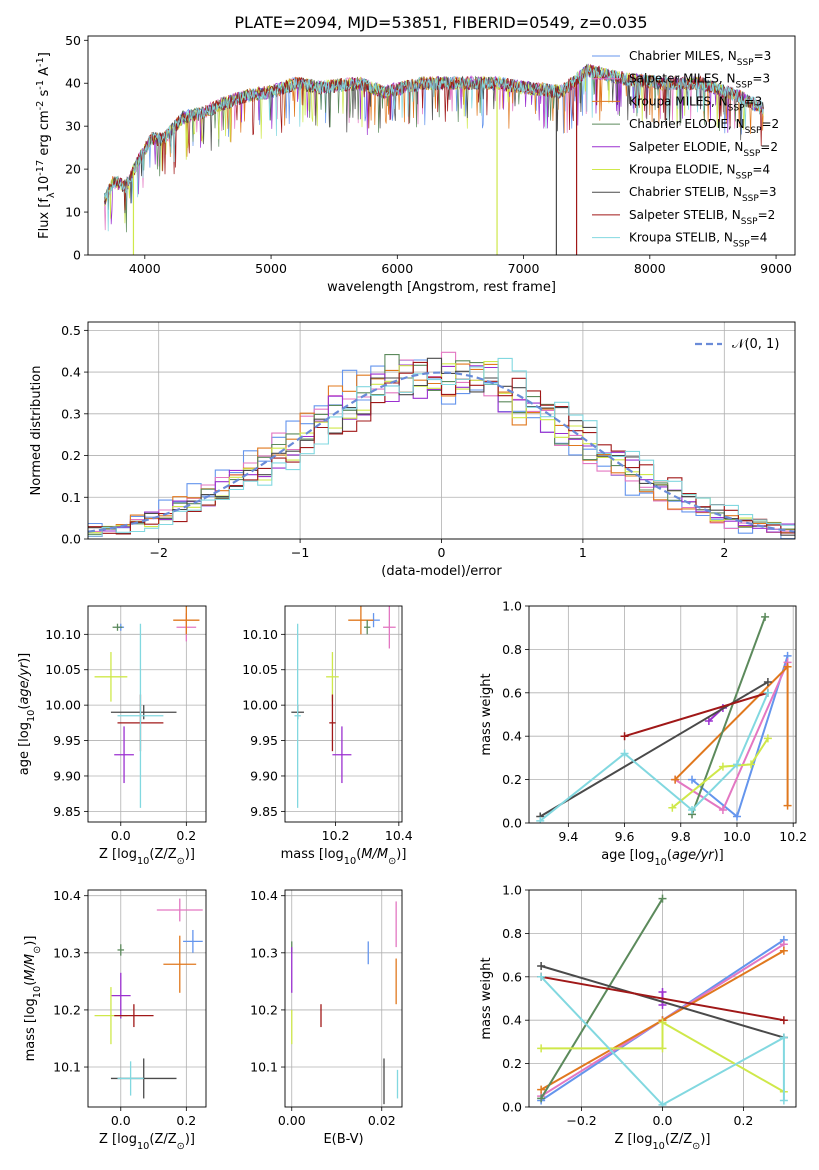 The width and height of the screenshot is (819, 1170). Describe the element at coordinates (625, 836) in the screenshot. I see `x-tick-label: 9.6` at that location.